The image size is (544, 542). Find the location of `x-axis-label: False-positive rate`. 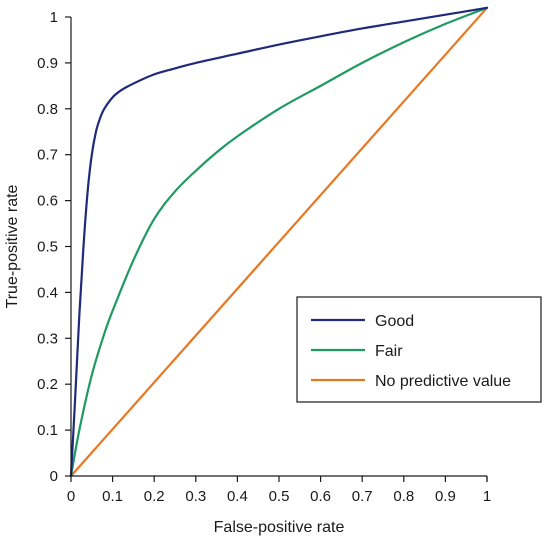

x-axis-label: False-positive rate is located at coordinates (279, 527).